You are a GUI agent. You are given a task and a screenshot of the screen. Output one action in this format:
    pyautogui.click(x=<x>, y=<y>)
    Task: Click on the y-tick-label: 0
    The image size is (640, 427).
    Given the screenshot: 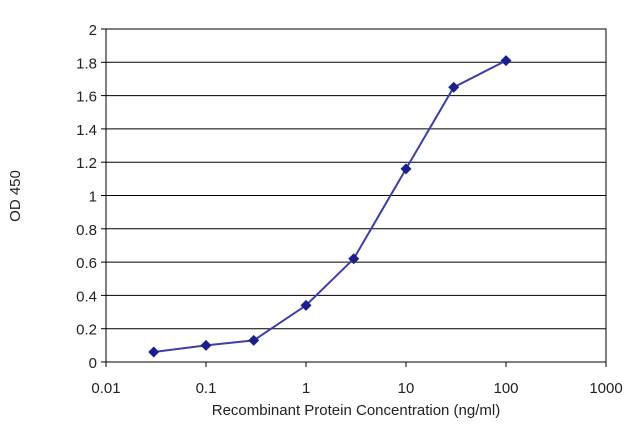 What is the action you would take?
    pyautogui.click(x=93, y=363)
    